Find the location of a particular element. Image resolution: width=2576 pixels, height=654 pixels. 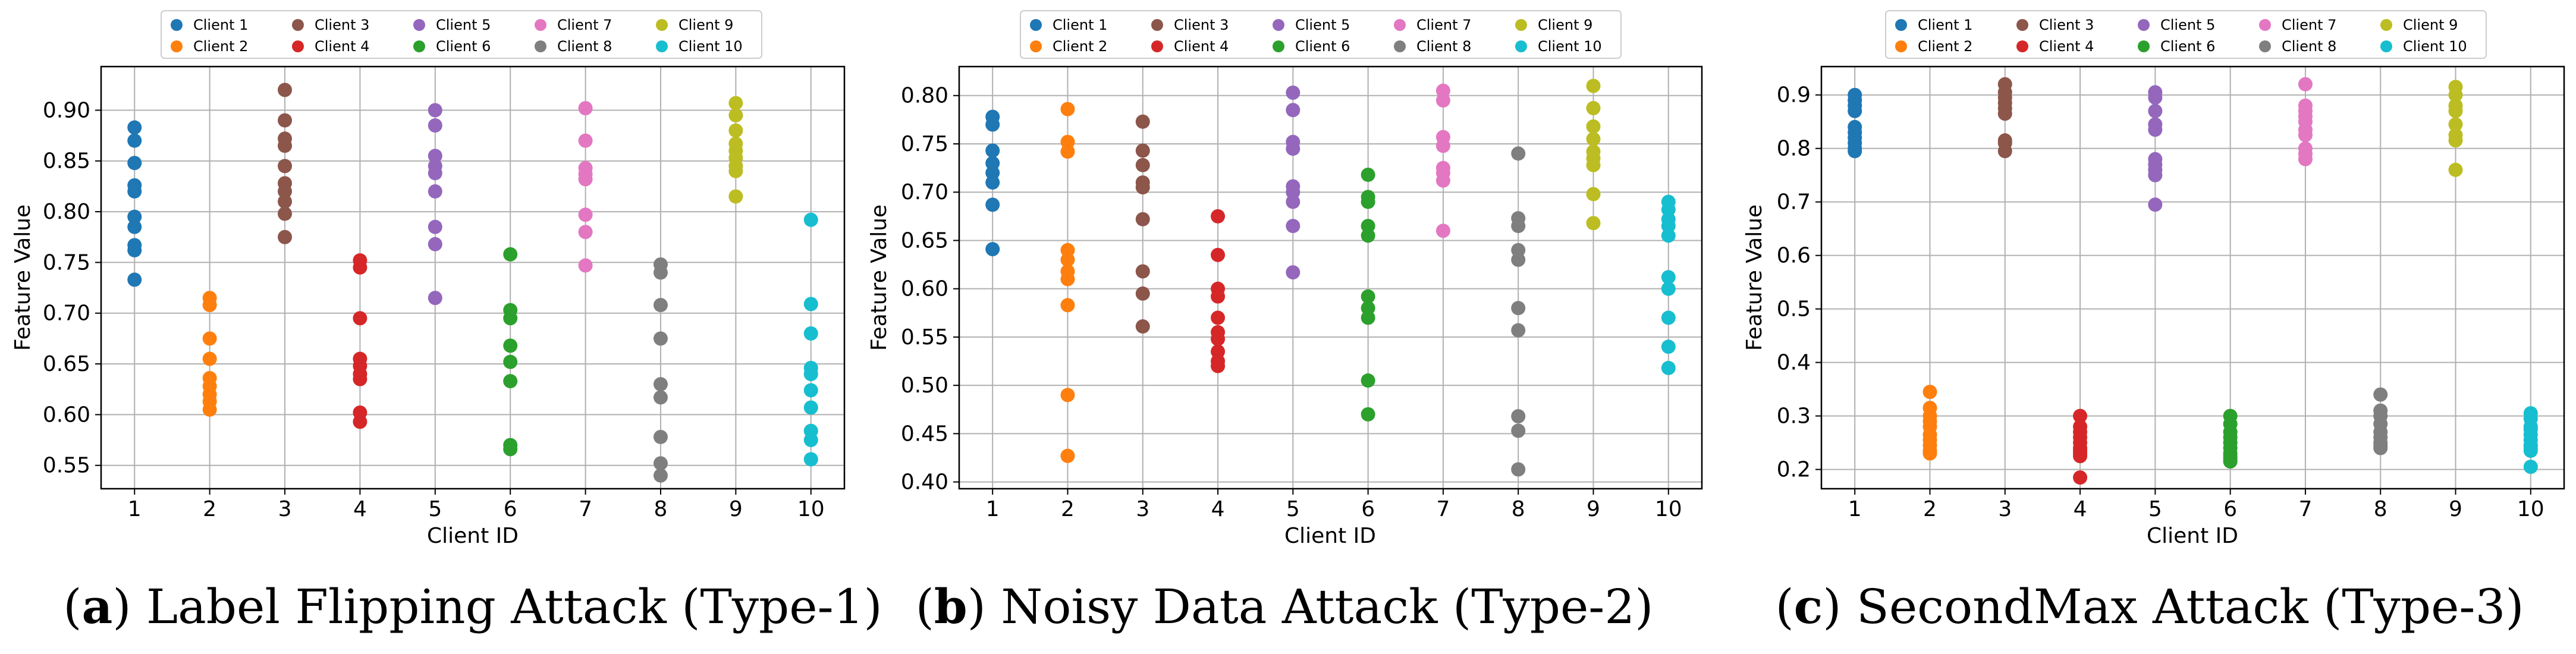

y-tick-label: 0.70 is located at coordinates (66, 314).